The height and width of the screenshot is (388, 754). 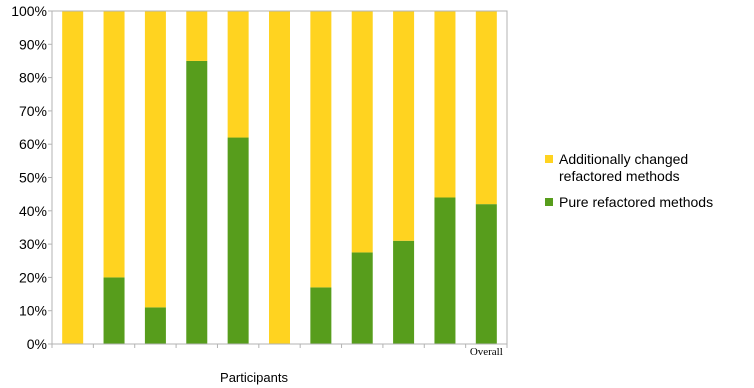 What do you see at coordinates (33, 277) in the screenshot?
I see `y-tick-label: 20%` at bounding box center [33, 277].